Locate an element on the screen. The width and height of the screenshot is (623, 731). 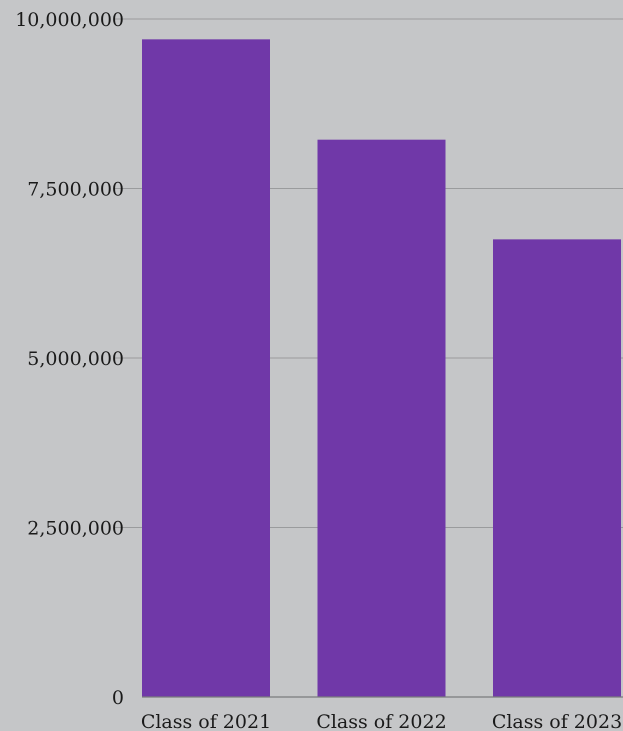
y-tick-label: 5,000,000 is located at coordinates (75, 359).